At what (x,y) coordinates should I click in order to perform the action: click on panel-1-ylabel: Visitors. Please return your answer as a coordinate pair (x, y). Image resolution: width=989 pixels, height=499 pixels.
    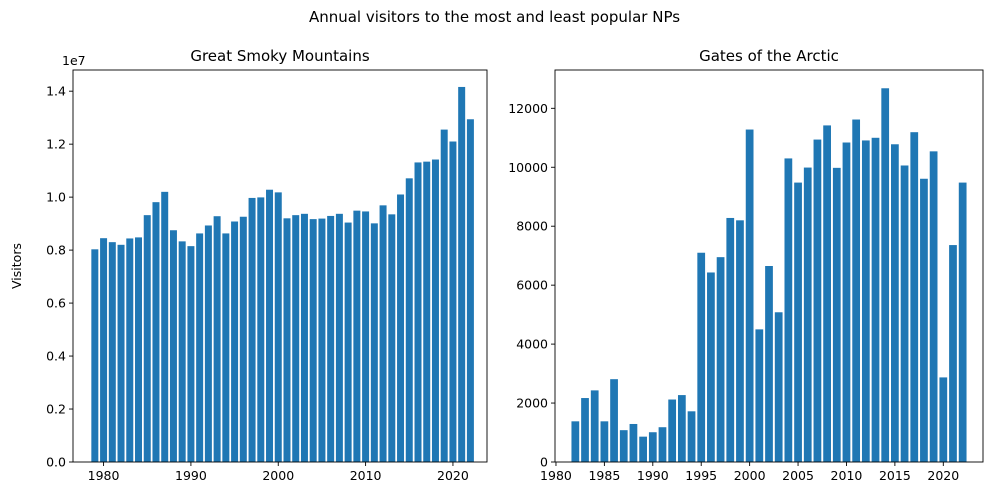
    Looking at the image, I should click on (16, 266).